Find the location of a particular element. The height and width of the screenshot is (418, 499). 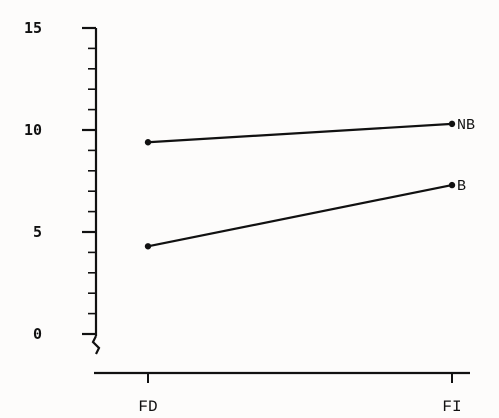

series-label: B is located at coordinates (461, 186).